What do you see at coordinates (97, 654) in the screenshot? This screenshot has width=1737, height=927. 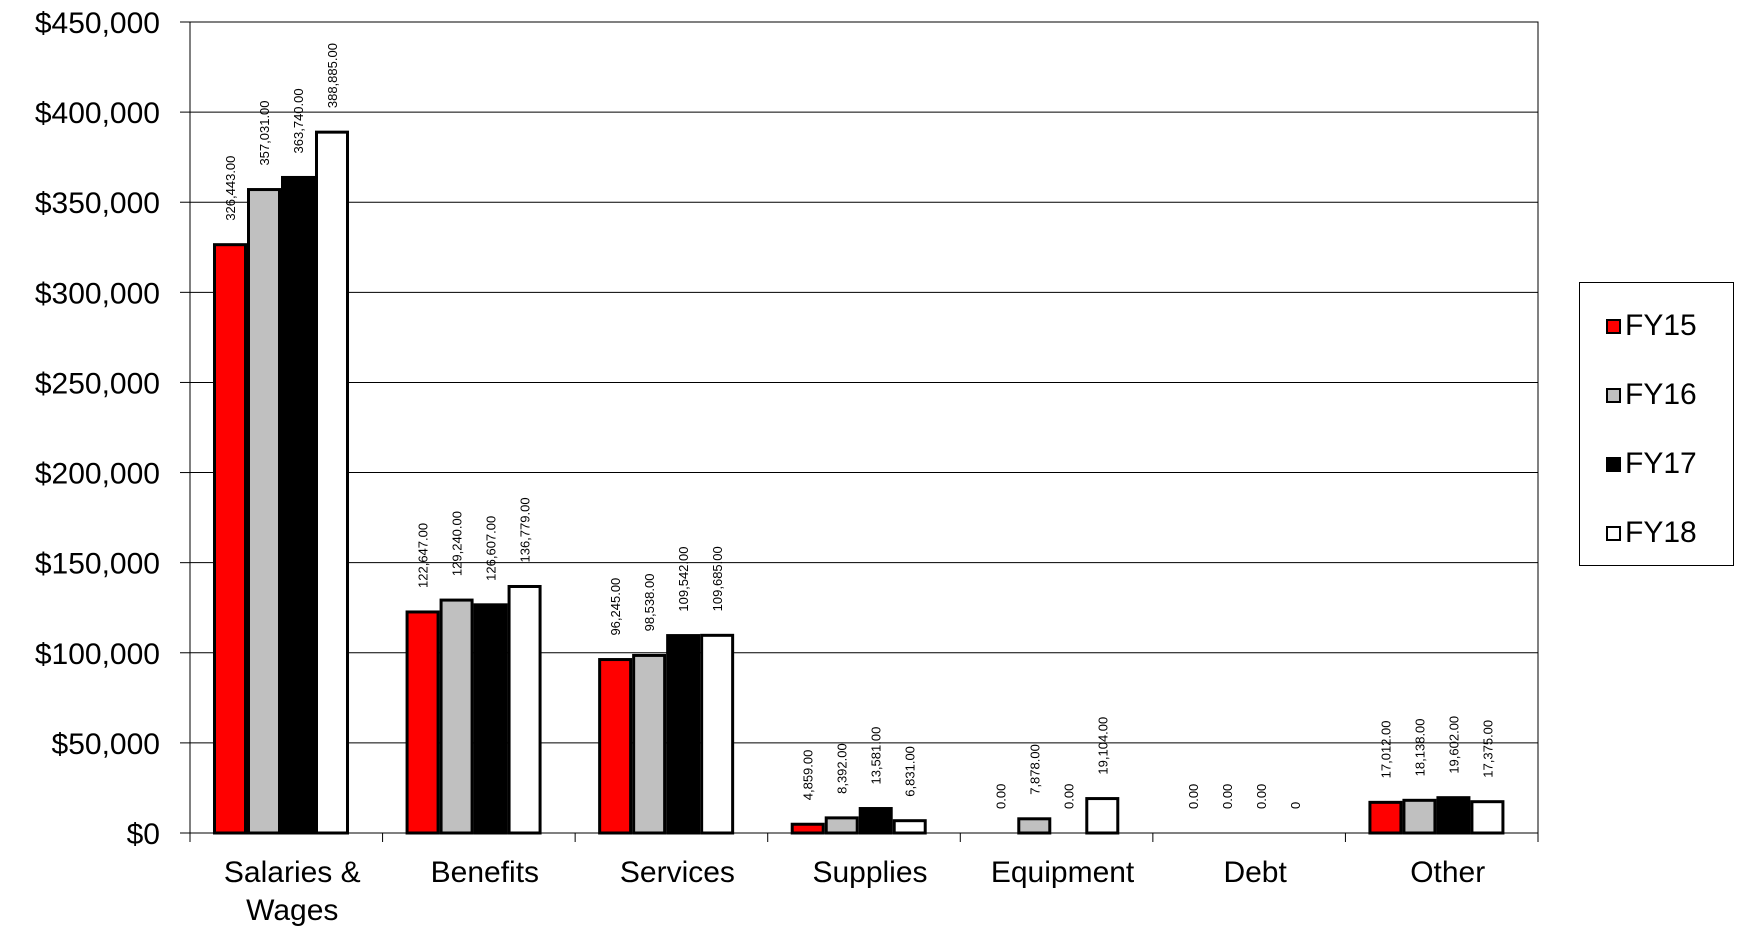 I see `y-tick-label: $100,000` at bounding box center [97, 654].